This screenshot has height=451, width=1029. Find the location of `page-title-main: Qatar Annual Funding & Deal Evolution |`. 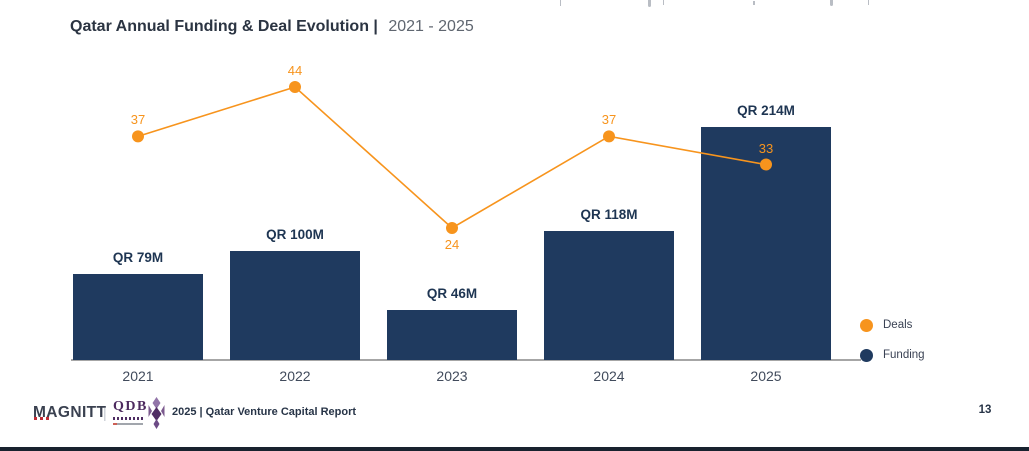

page-title-main: Qatar Annual Funding & Deal Evolution | is located at coordinates (224, 26).